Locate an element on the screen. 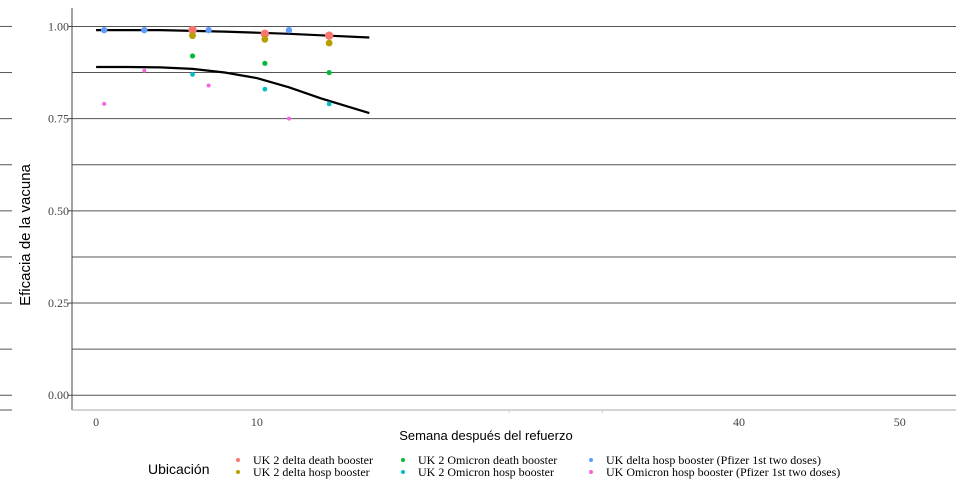 This screenshot has height=481, width=956. x-axis: 0 10 40 50 is located at coordinates (499, 419).